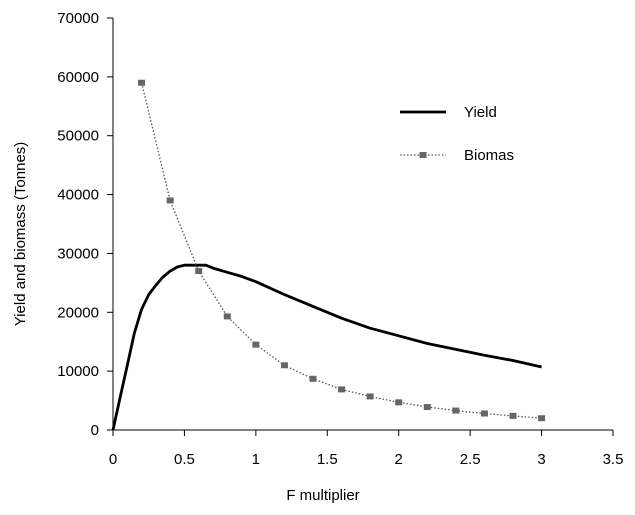 This screenshot has height=515, width=635. Describe the element at coordinates (95, 430) in the screenshot. I see `y-tick-label: 0` at that location.